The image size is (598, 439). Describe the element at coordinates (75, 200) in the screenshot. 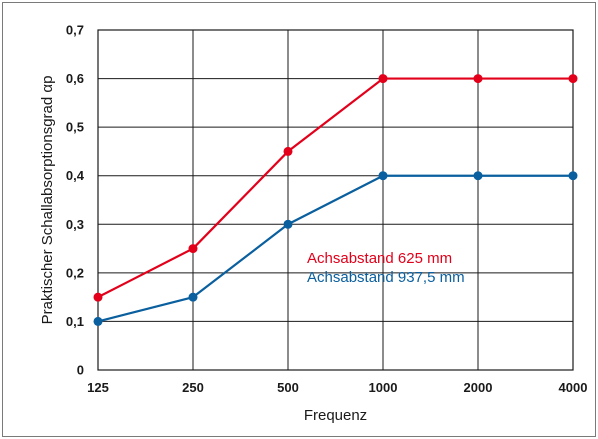

I see `y-tick-labels: 0 0,1 0,2 0,3 0,4 0,5 0,6 0,7` at that location.